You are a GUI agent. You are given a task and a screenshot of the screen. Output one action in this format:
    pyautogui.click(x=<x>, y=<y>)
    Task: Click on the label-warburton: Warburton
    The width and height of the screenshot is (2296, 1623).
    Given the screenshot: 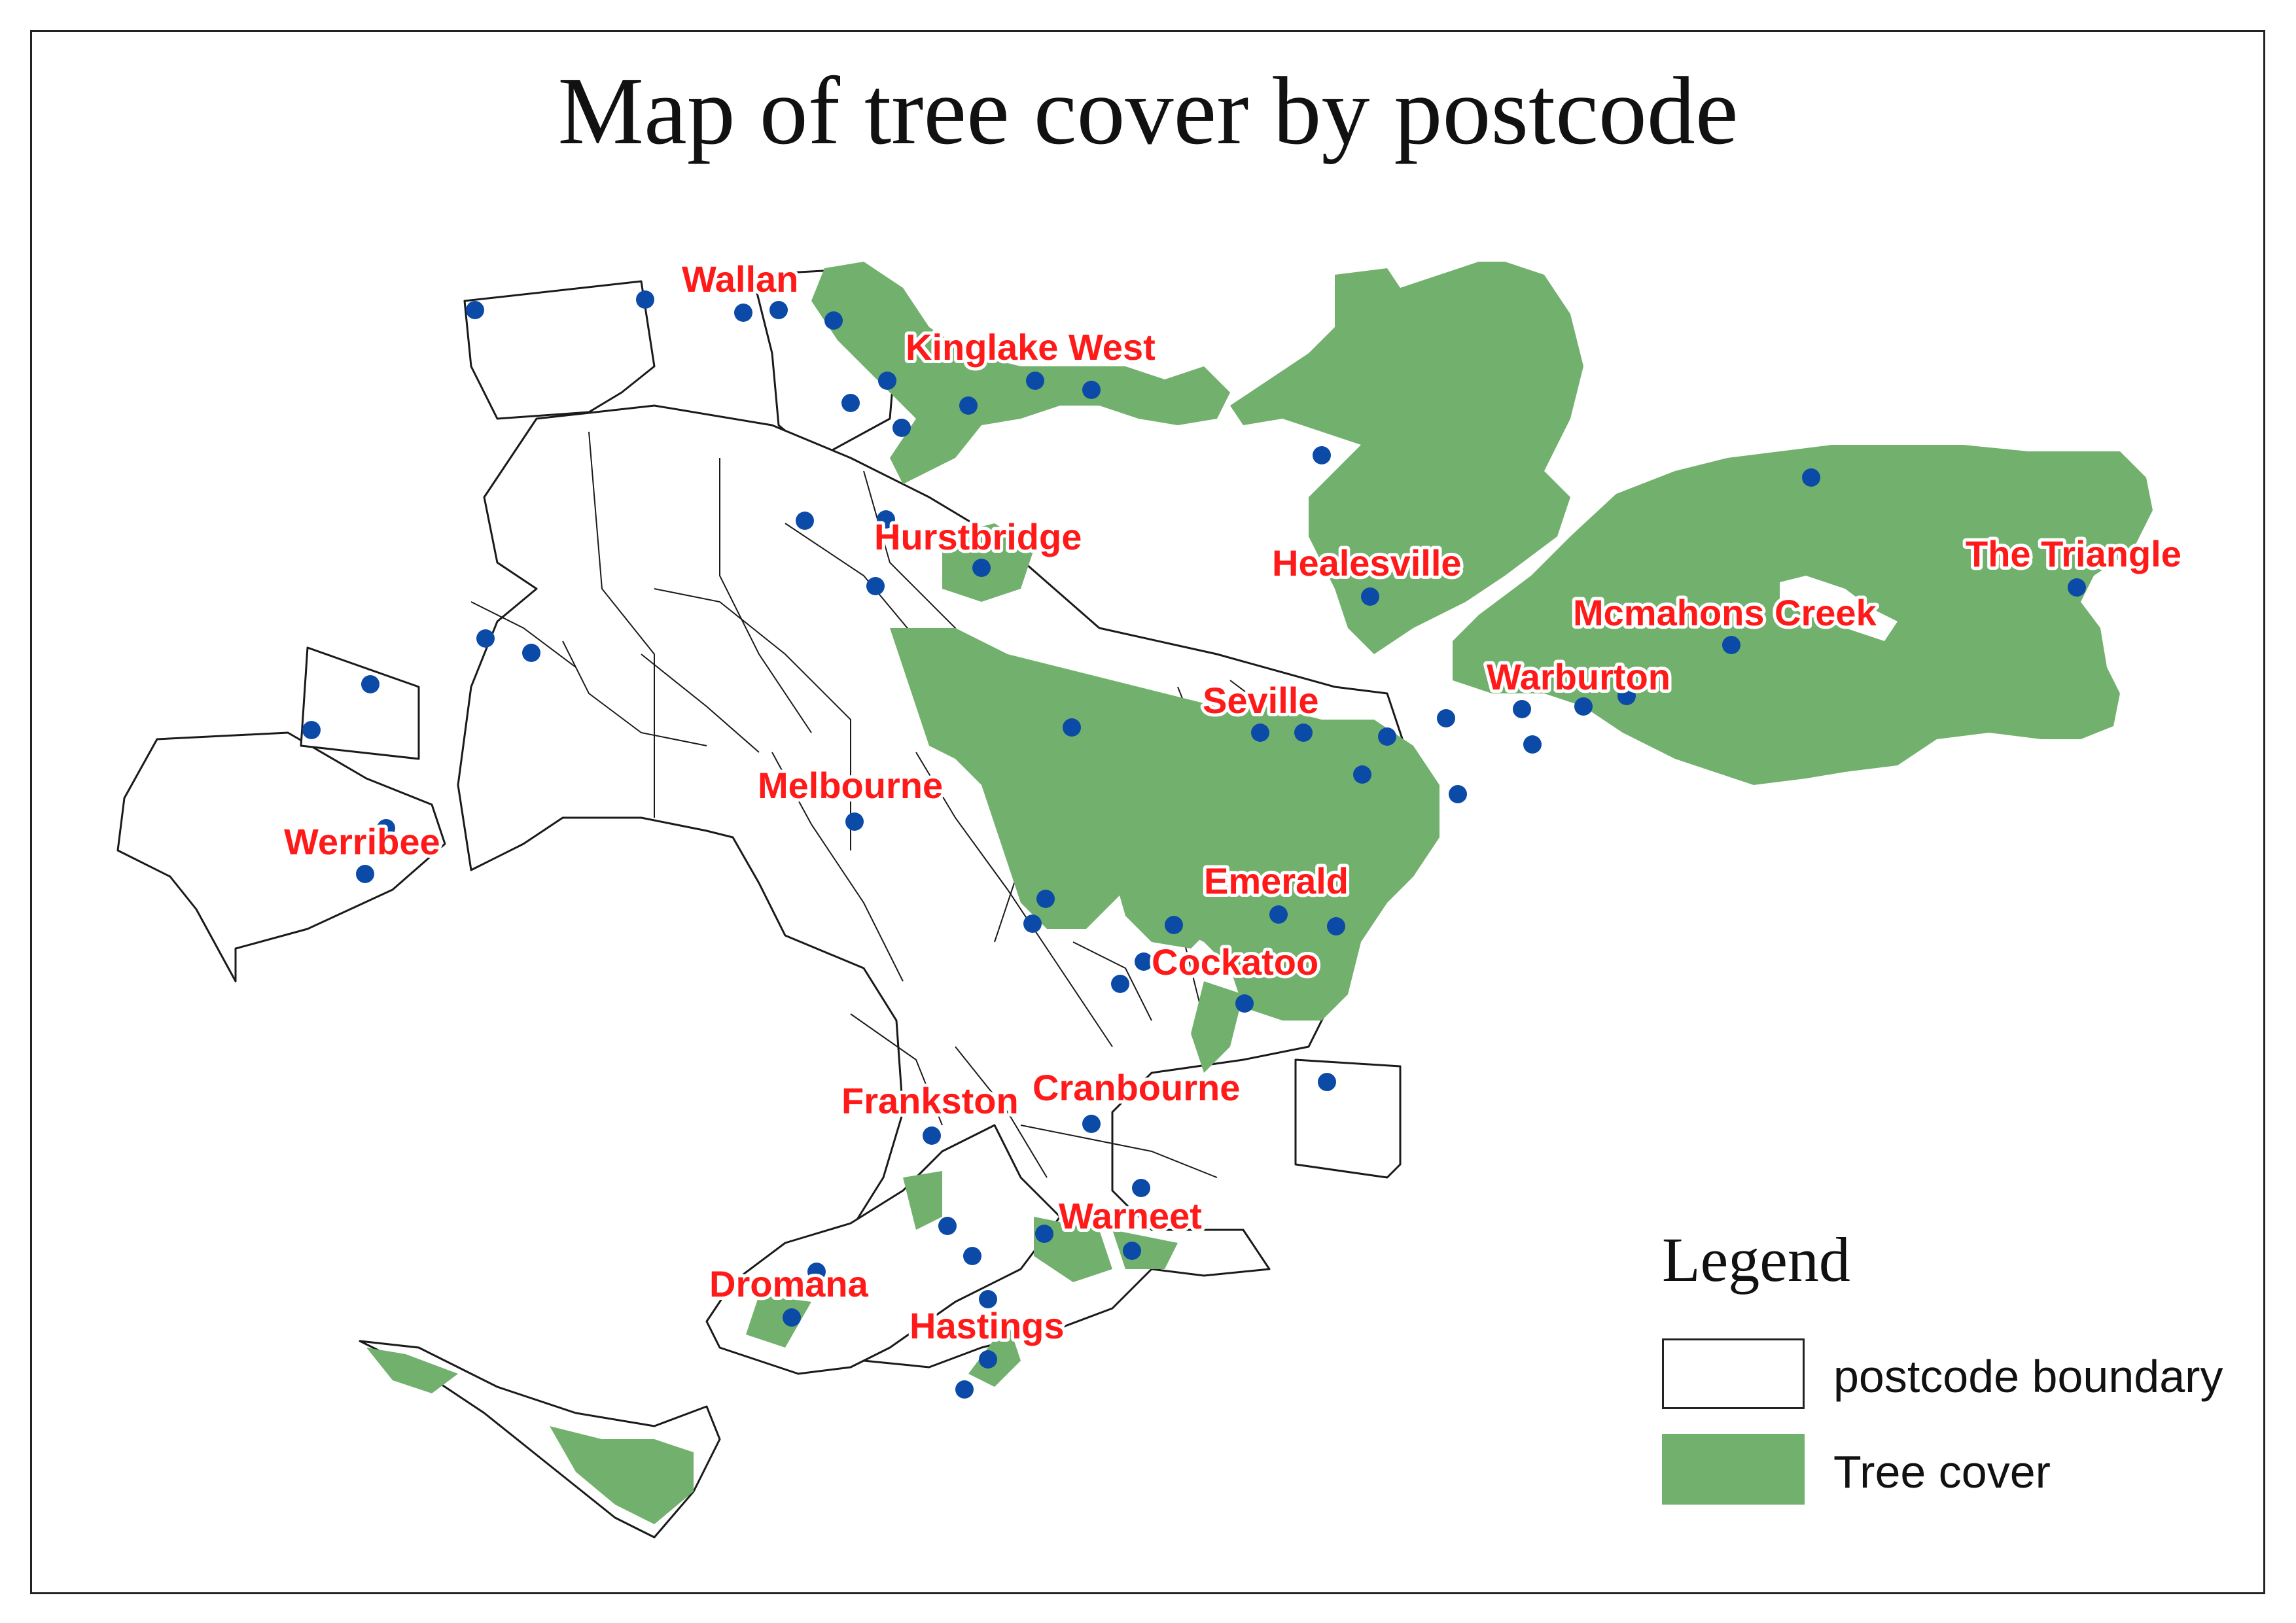 What is the action you would take?
    pyautogui.click(x=1578, y=677)
    